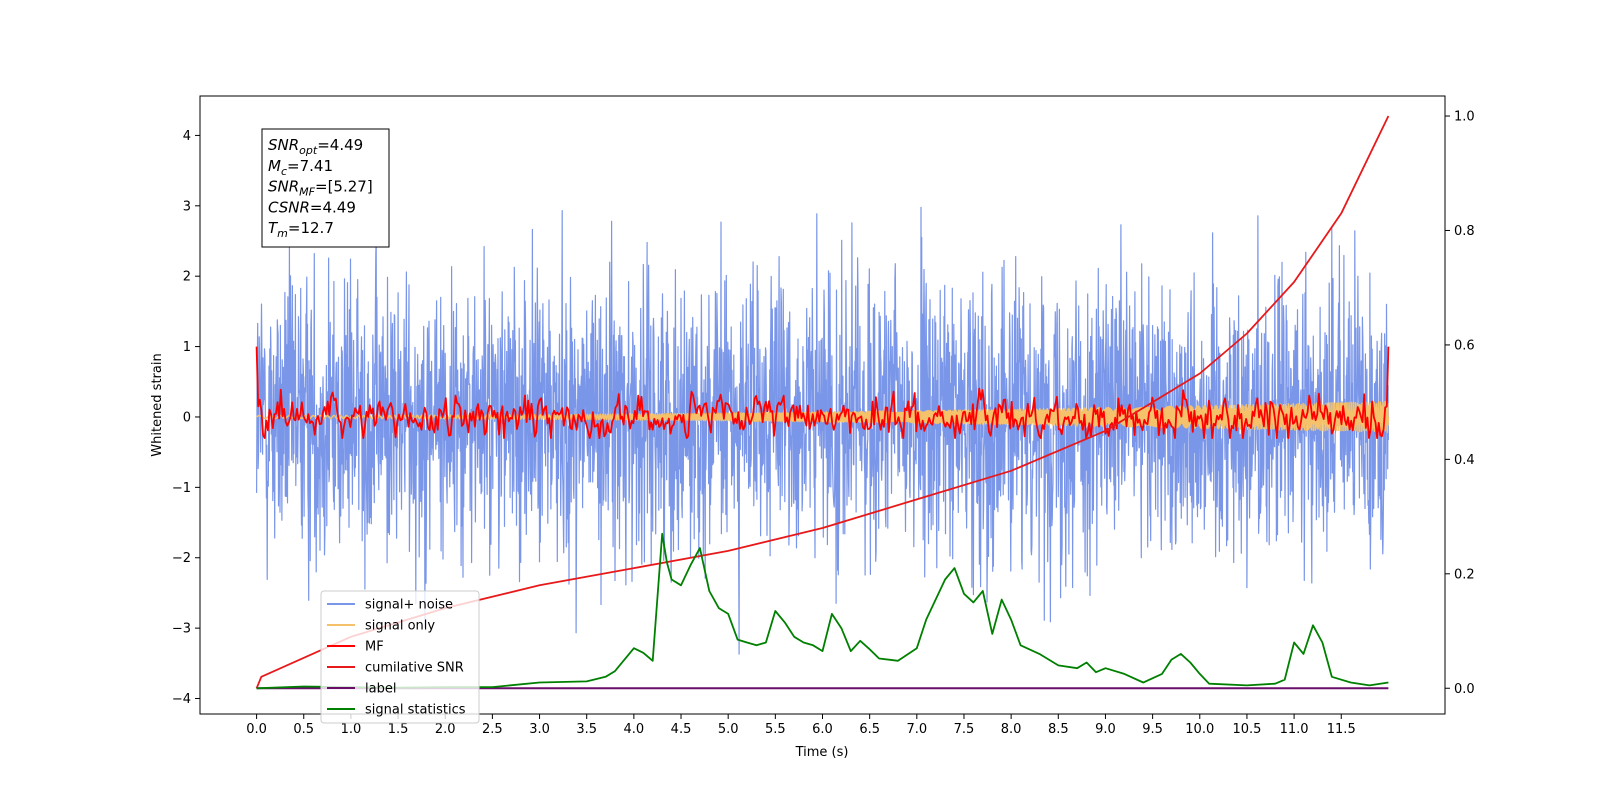 The height and width of the screenshot is (800, 1600). Describe the element at coordinates (1464, 231) in the screenshot. I see `y2-tick-label: 0.8` at that location.